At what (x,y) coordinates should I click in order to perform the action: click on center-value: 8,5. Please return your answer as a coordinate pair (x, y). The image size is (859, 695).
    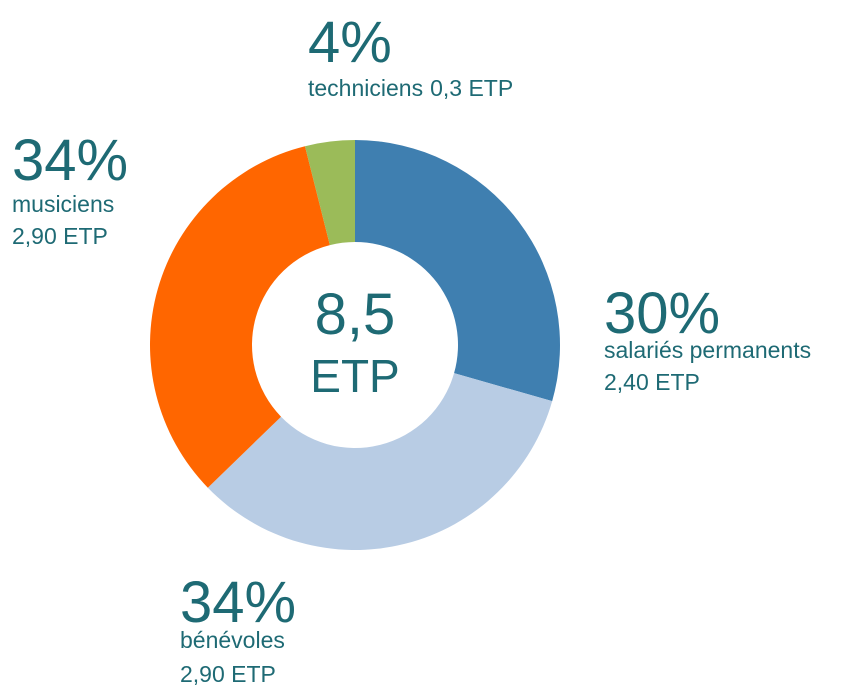
    Looking at the image, I should click on (355, 314).